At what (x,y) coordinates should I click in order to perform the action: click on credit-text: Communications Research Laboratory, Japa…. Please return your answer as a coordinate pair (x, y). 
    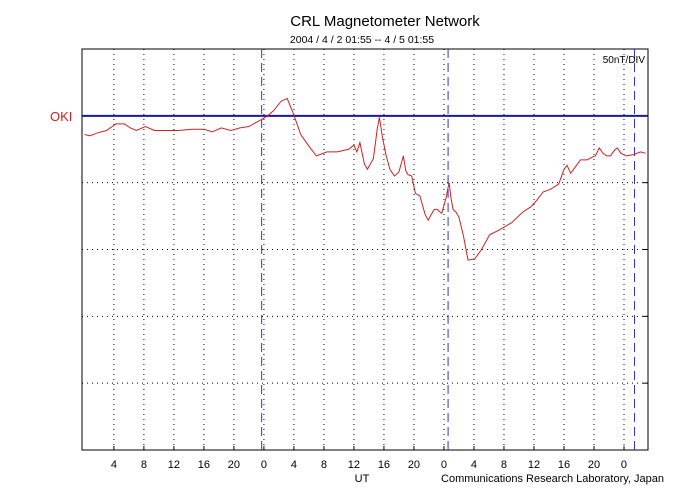
    Looking at the image, I should click on (552, 479).